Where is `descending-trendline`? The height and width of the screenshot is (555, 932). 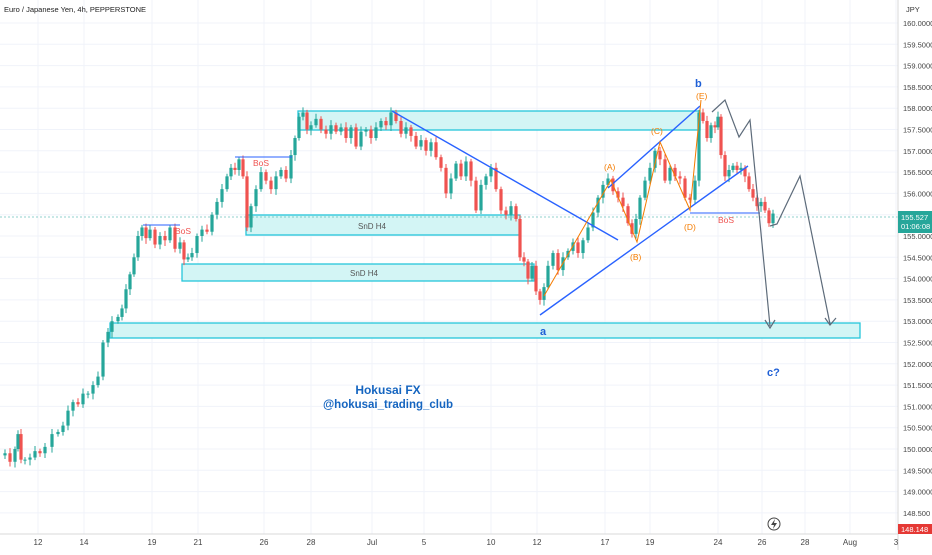
descending-trendline is located at coordinates (505, 175).